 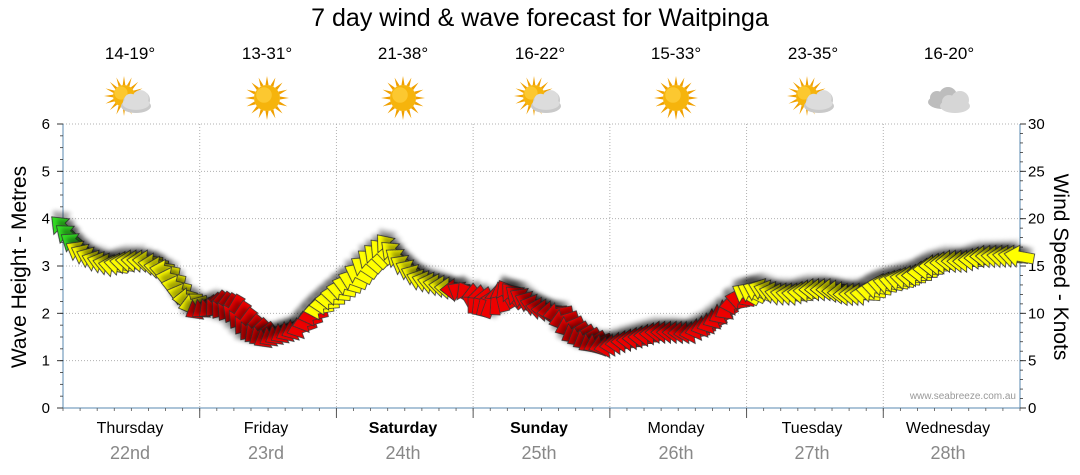 What do you see at coordinates (46, 171) in the screenshot?
I see `y-tick-label: 5` at bounding box center [46, 171].